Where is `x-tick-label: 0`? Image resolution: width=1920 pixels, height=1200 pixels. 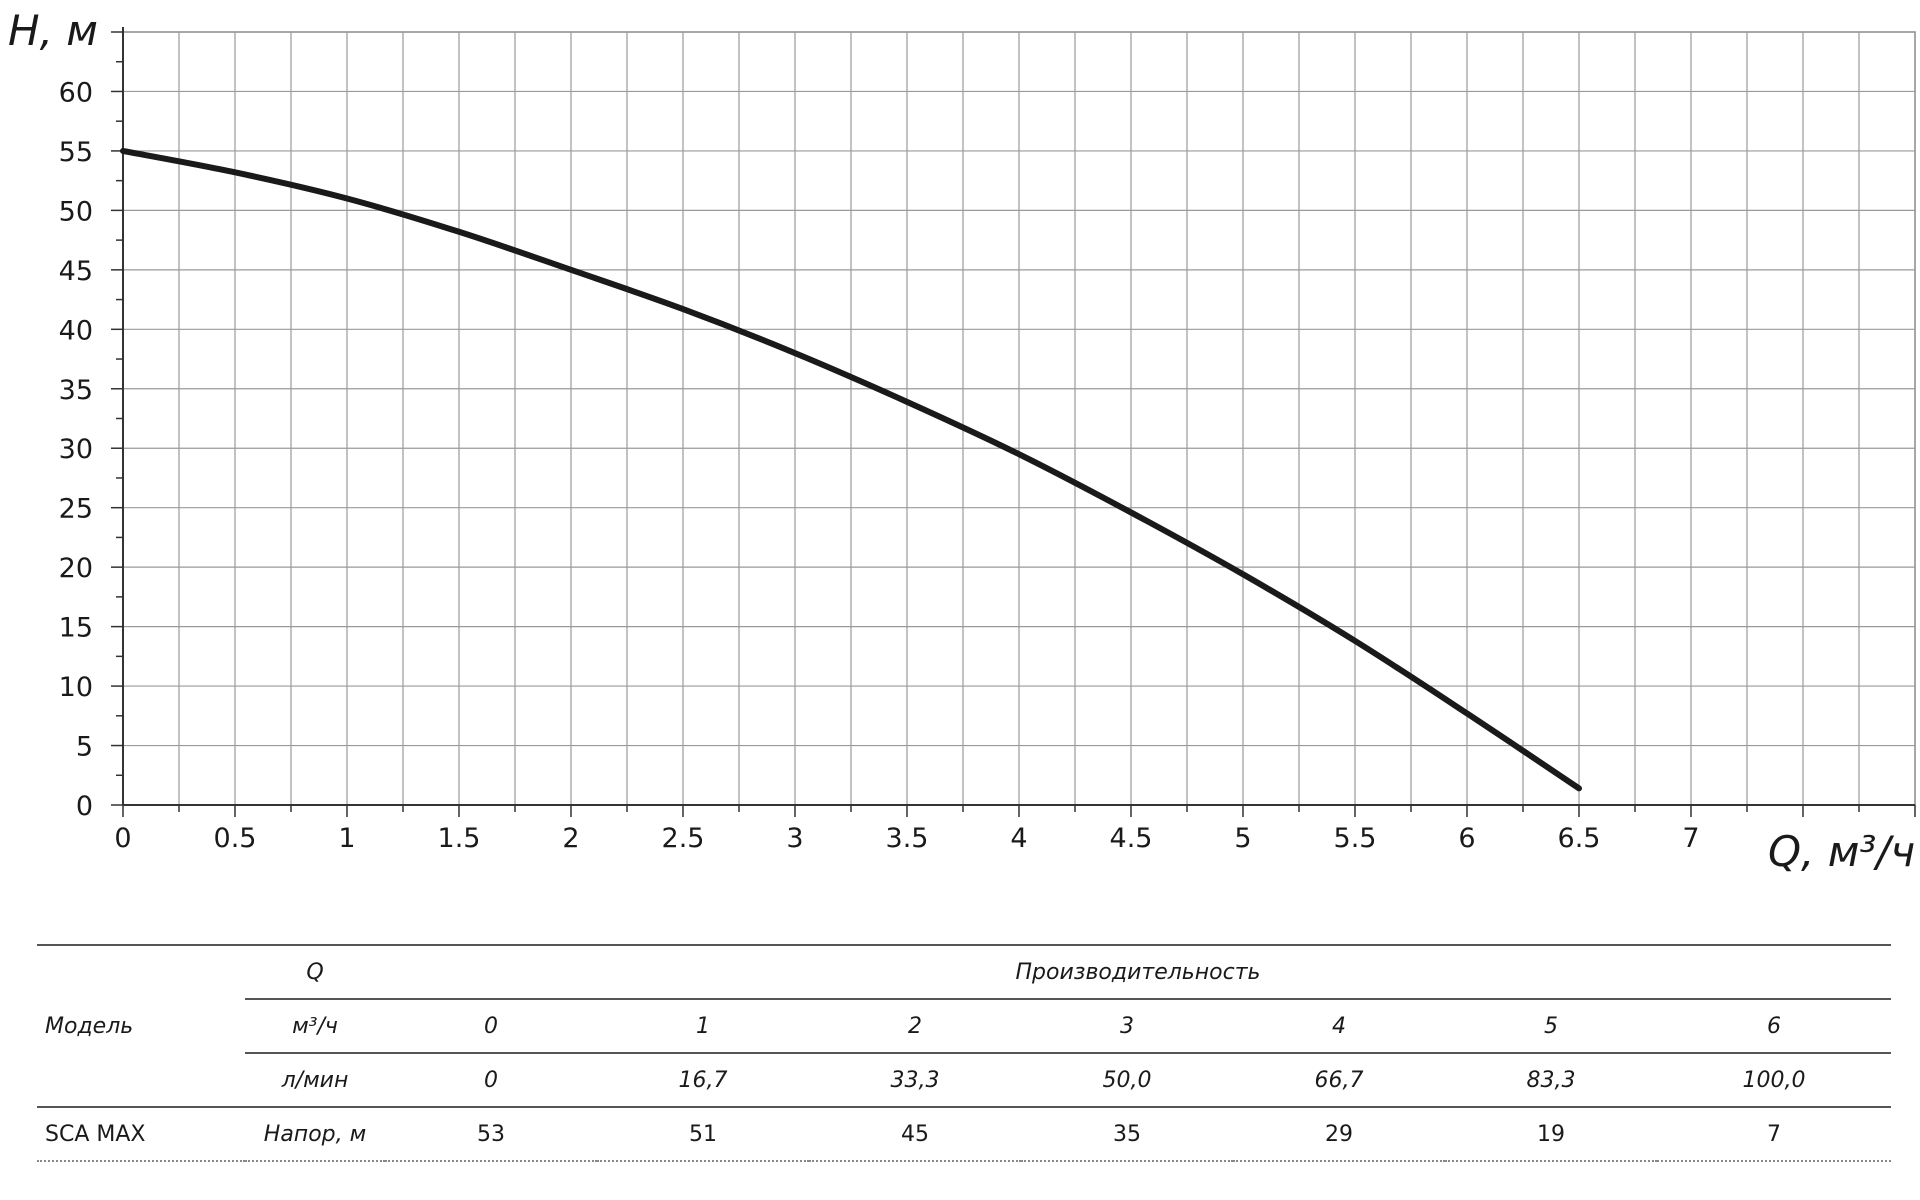 x-tick-label: 0 is located at coordinates (122, 838).